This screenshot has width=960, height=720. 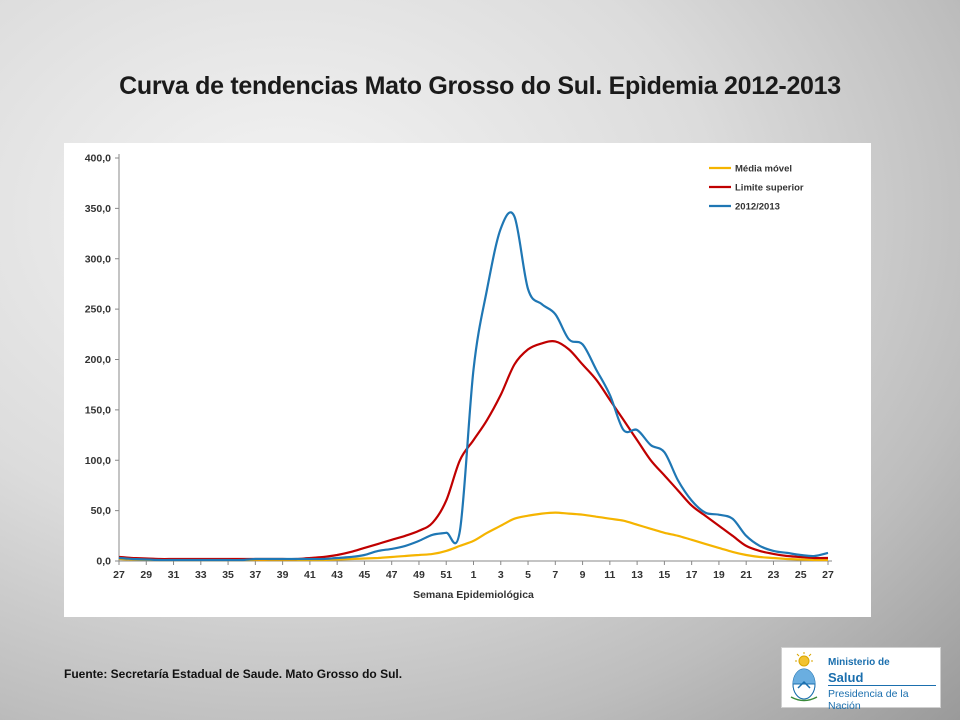 I want to click on x-tick-label: 19, so click(x=719, y=575).